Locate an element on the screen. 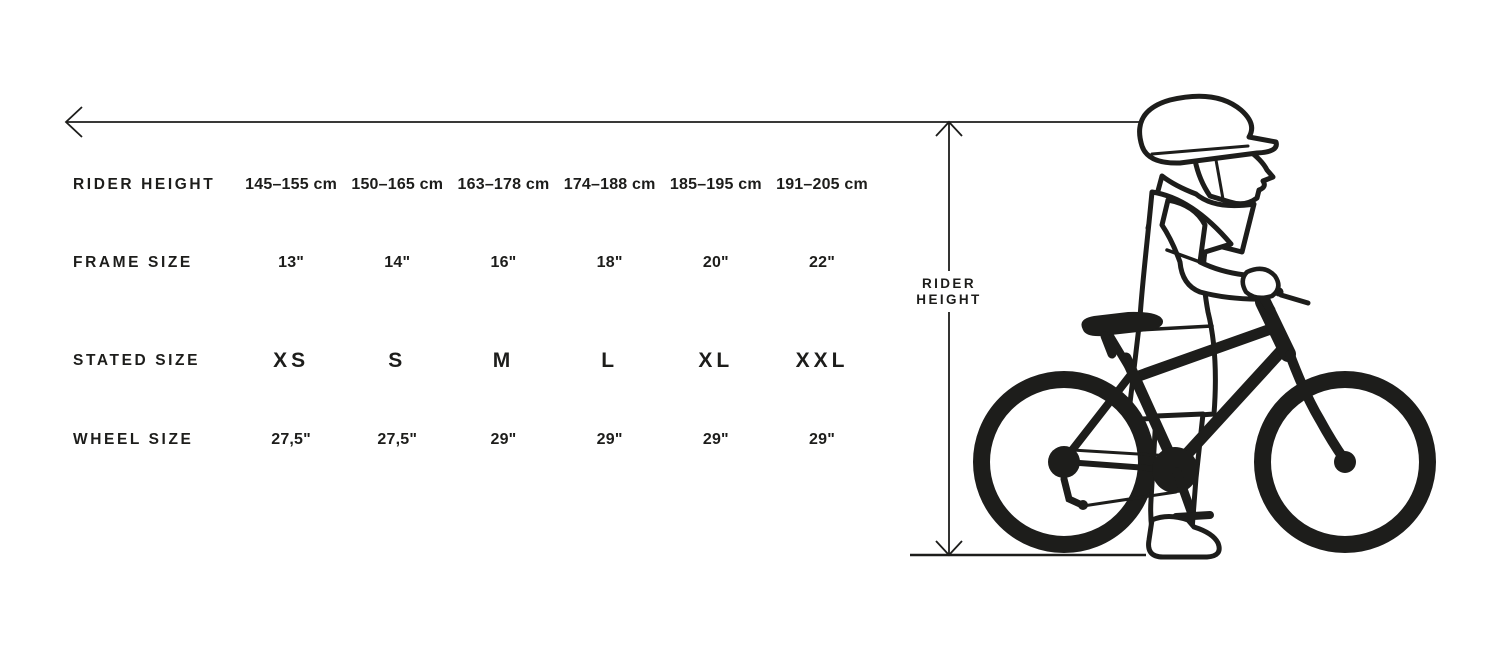 This screenshot has width=1500, height=667. seatpost is located at coordinates (1119, 351).